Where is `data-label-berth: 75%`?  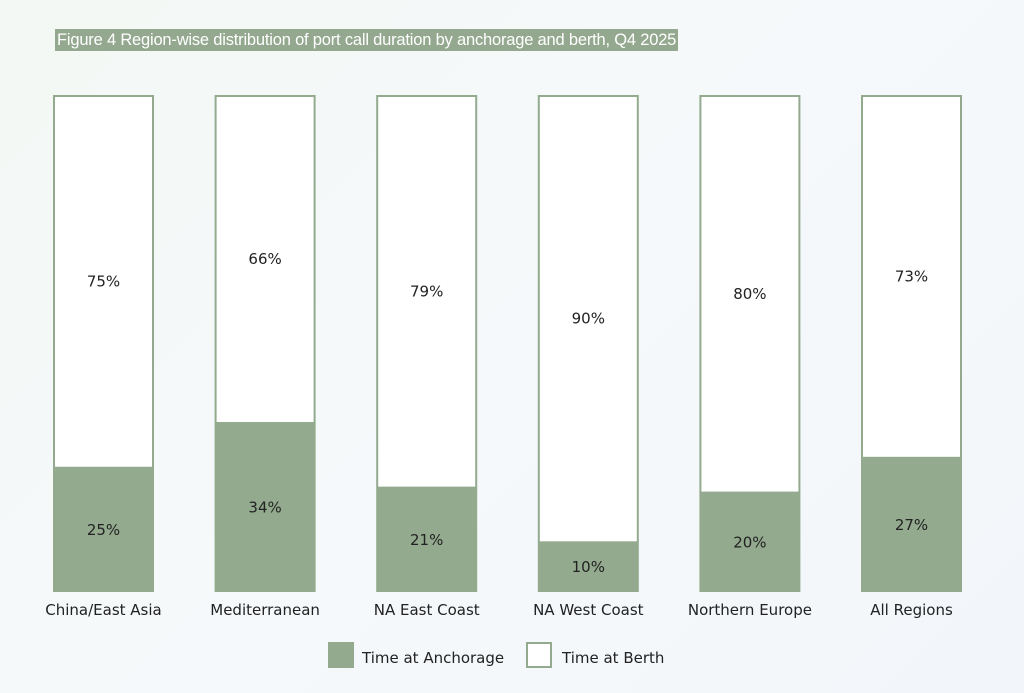 data-label-berth: 75% is located at coordinates (103, 281).